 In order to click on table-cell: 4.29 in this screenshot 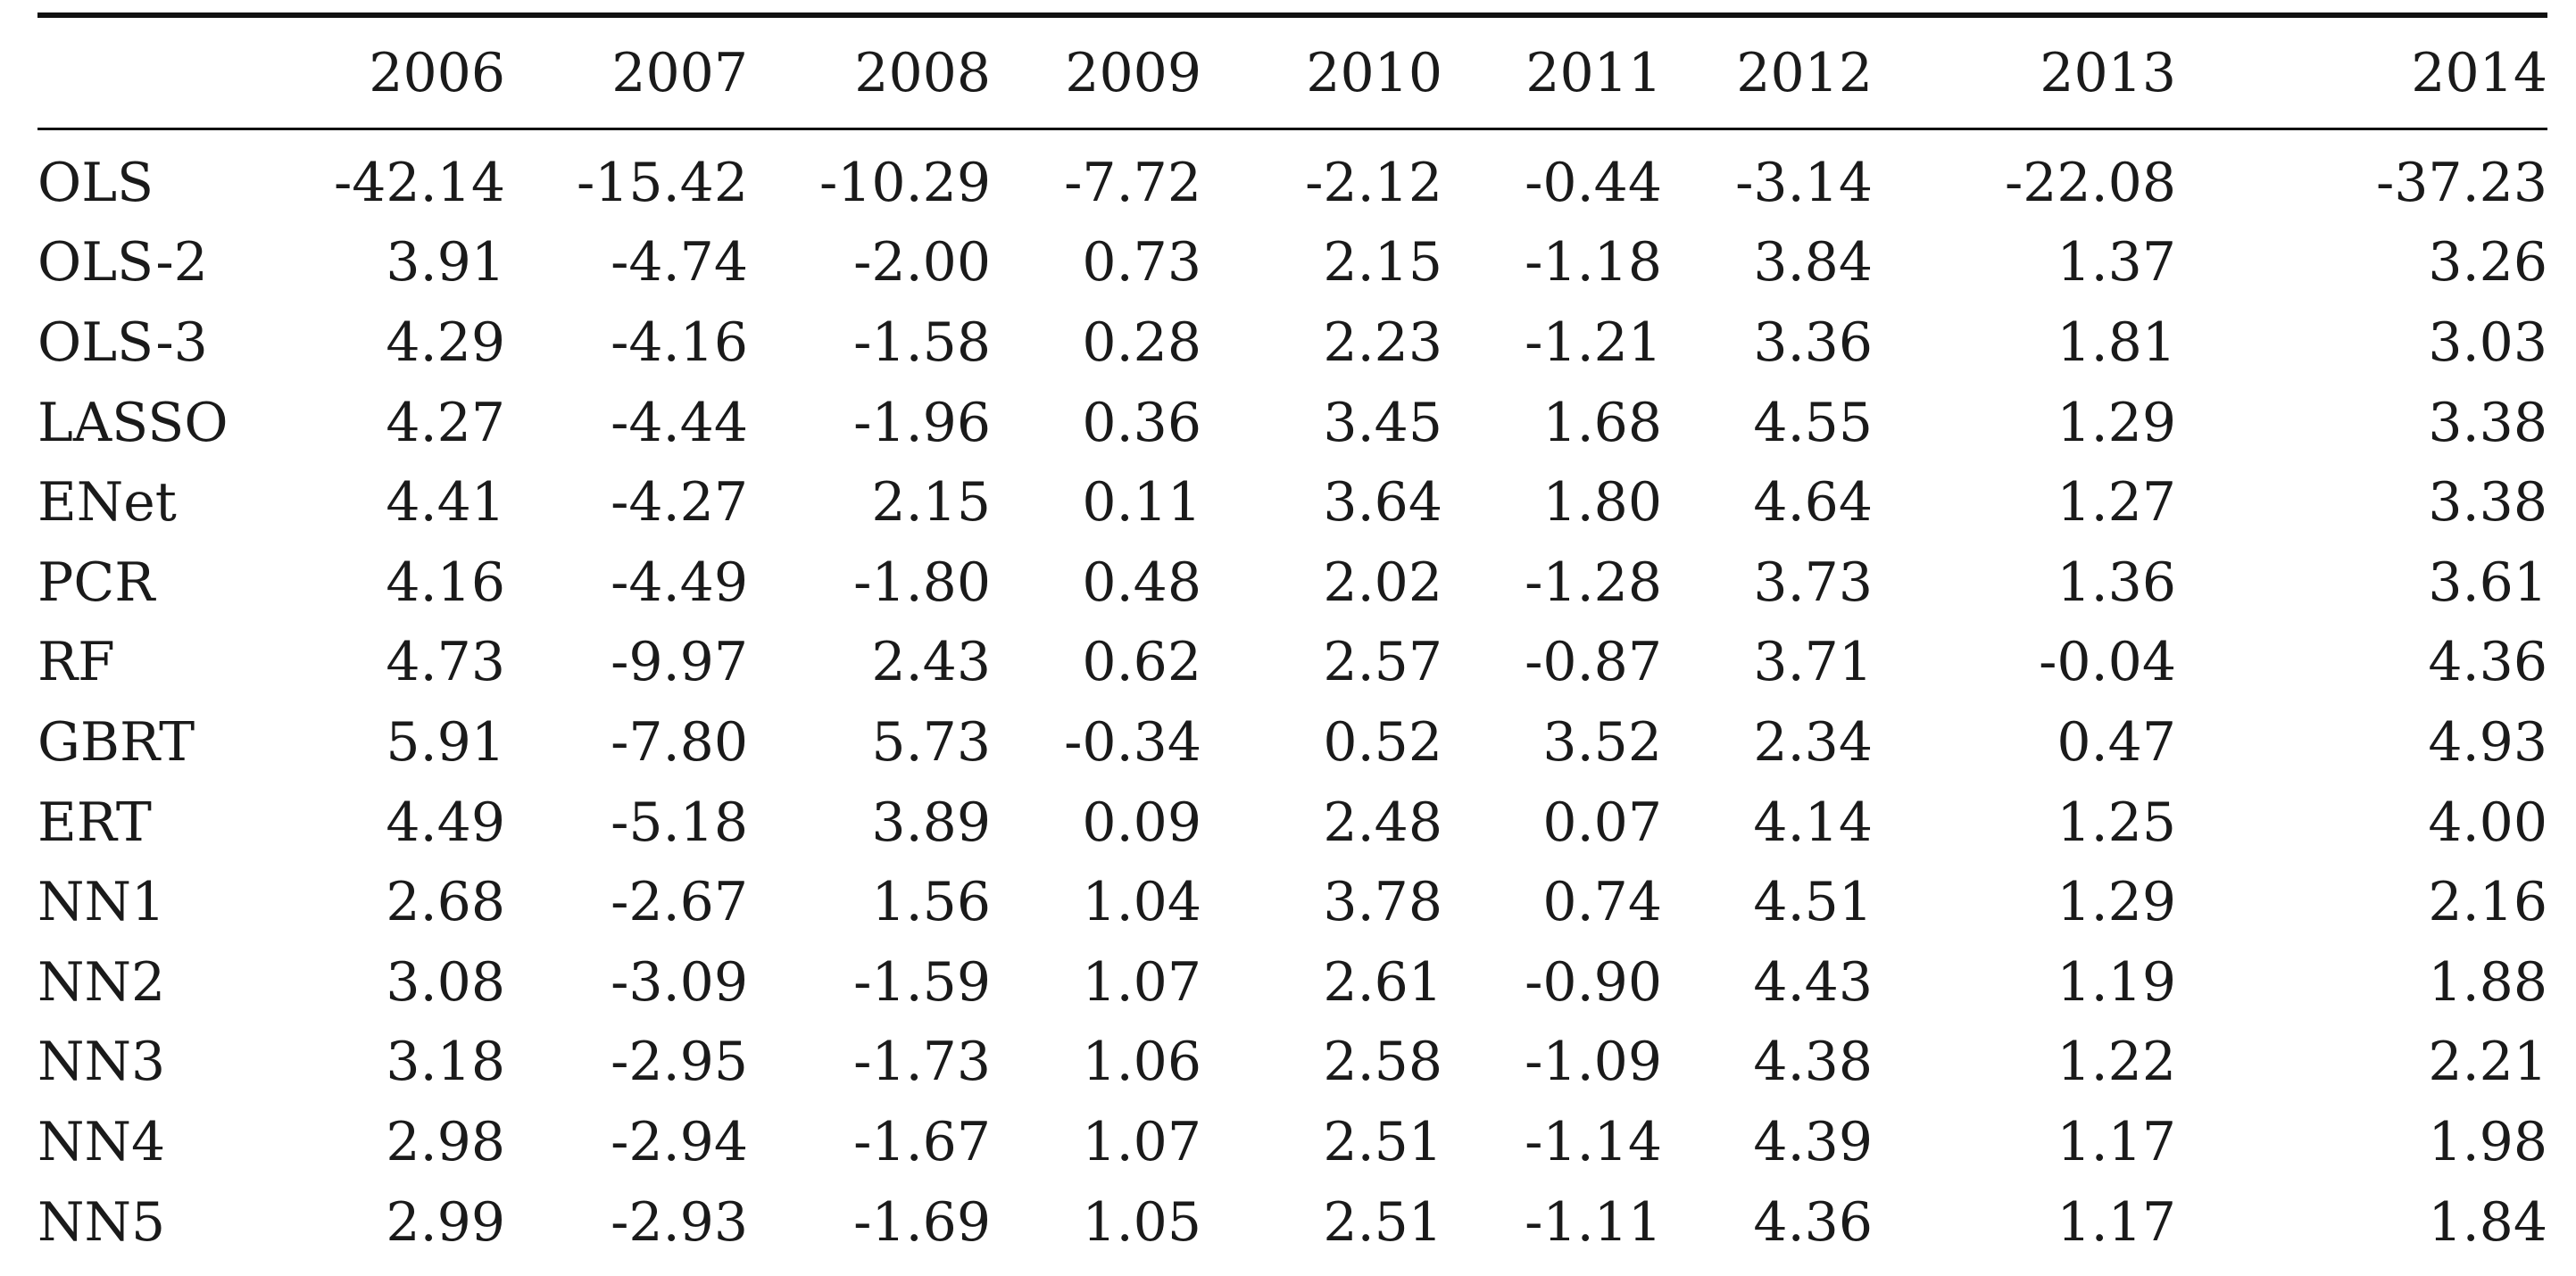, I will do `click(445, 342)`.